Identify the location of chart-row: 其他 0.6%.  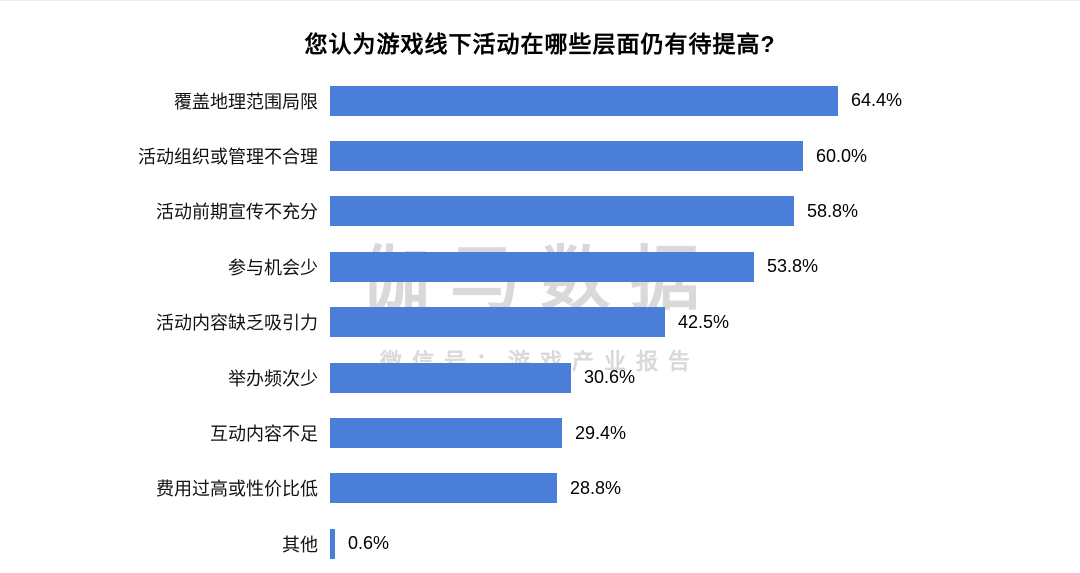
(540, 543).